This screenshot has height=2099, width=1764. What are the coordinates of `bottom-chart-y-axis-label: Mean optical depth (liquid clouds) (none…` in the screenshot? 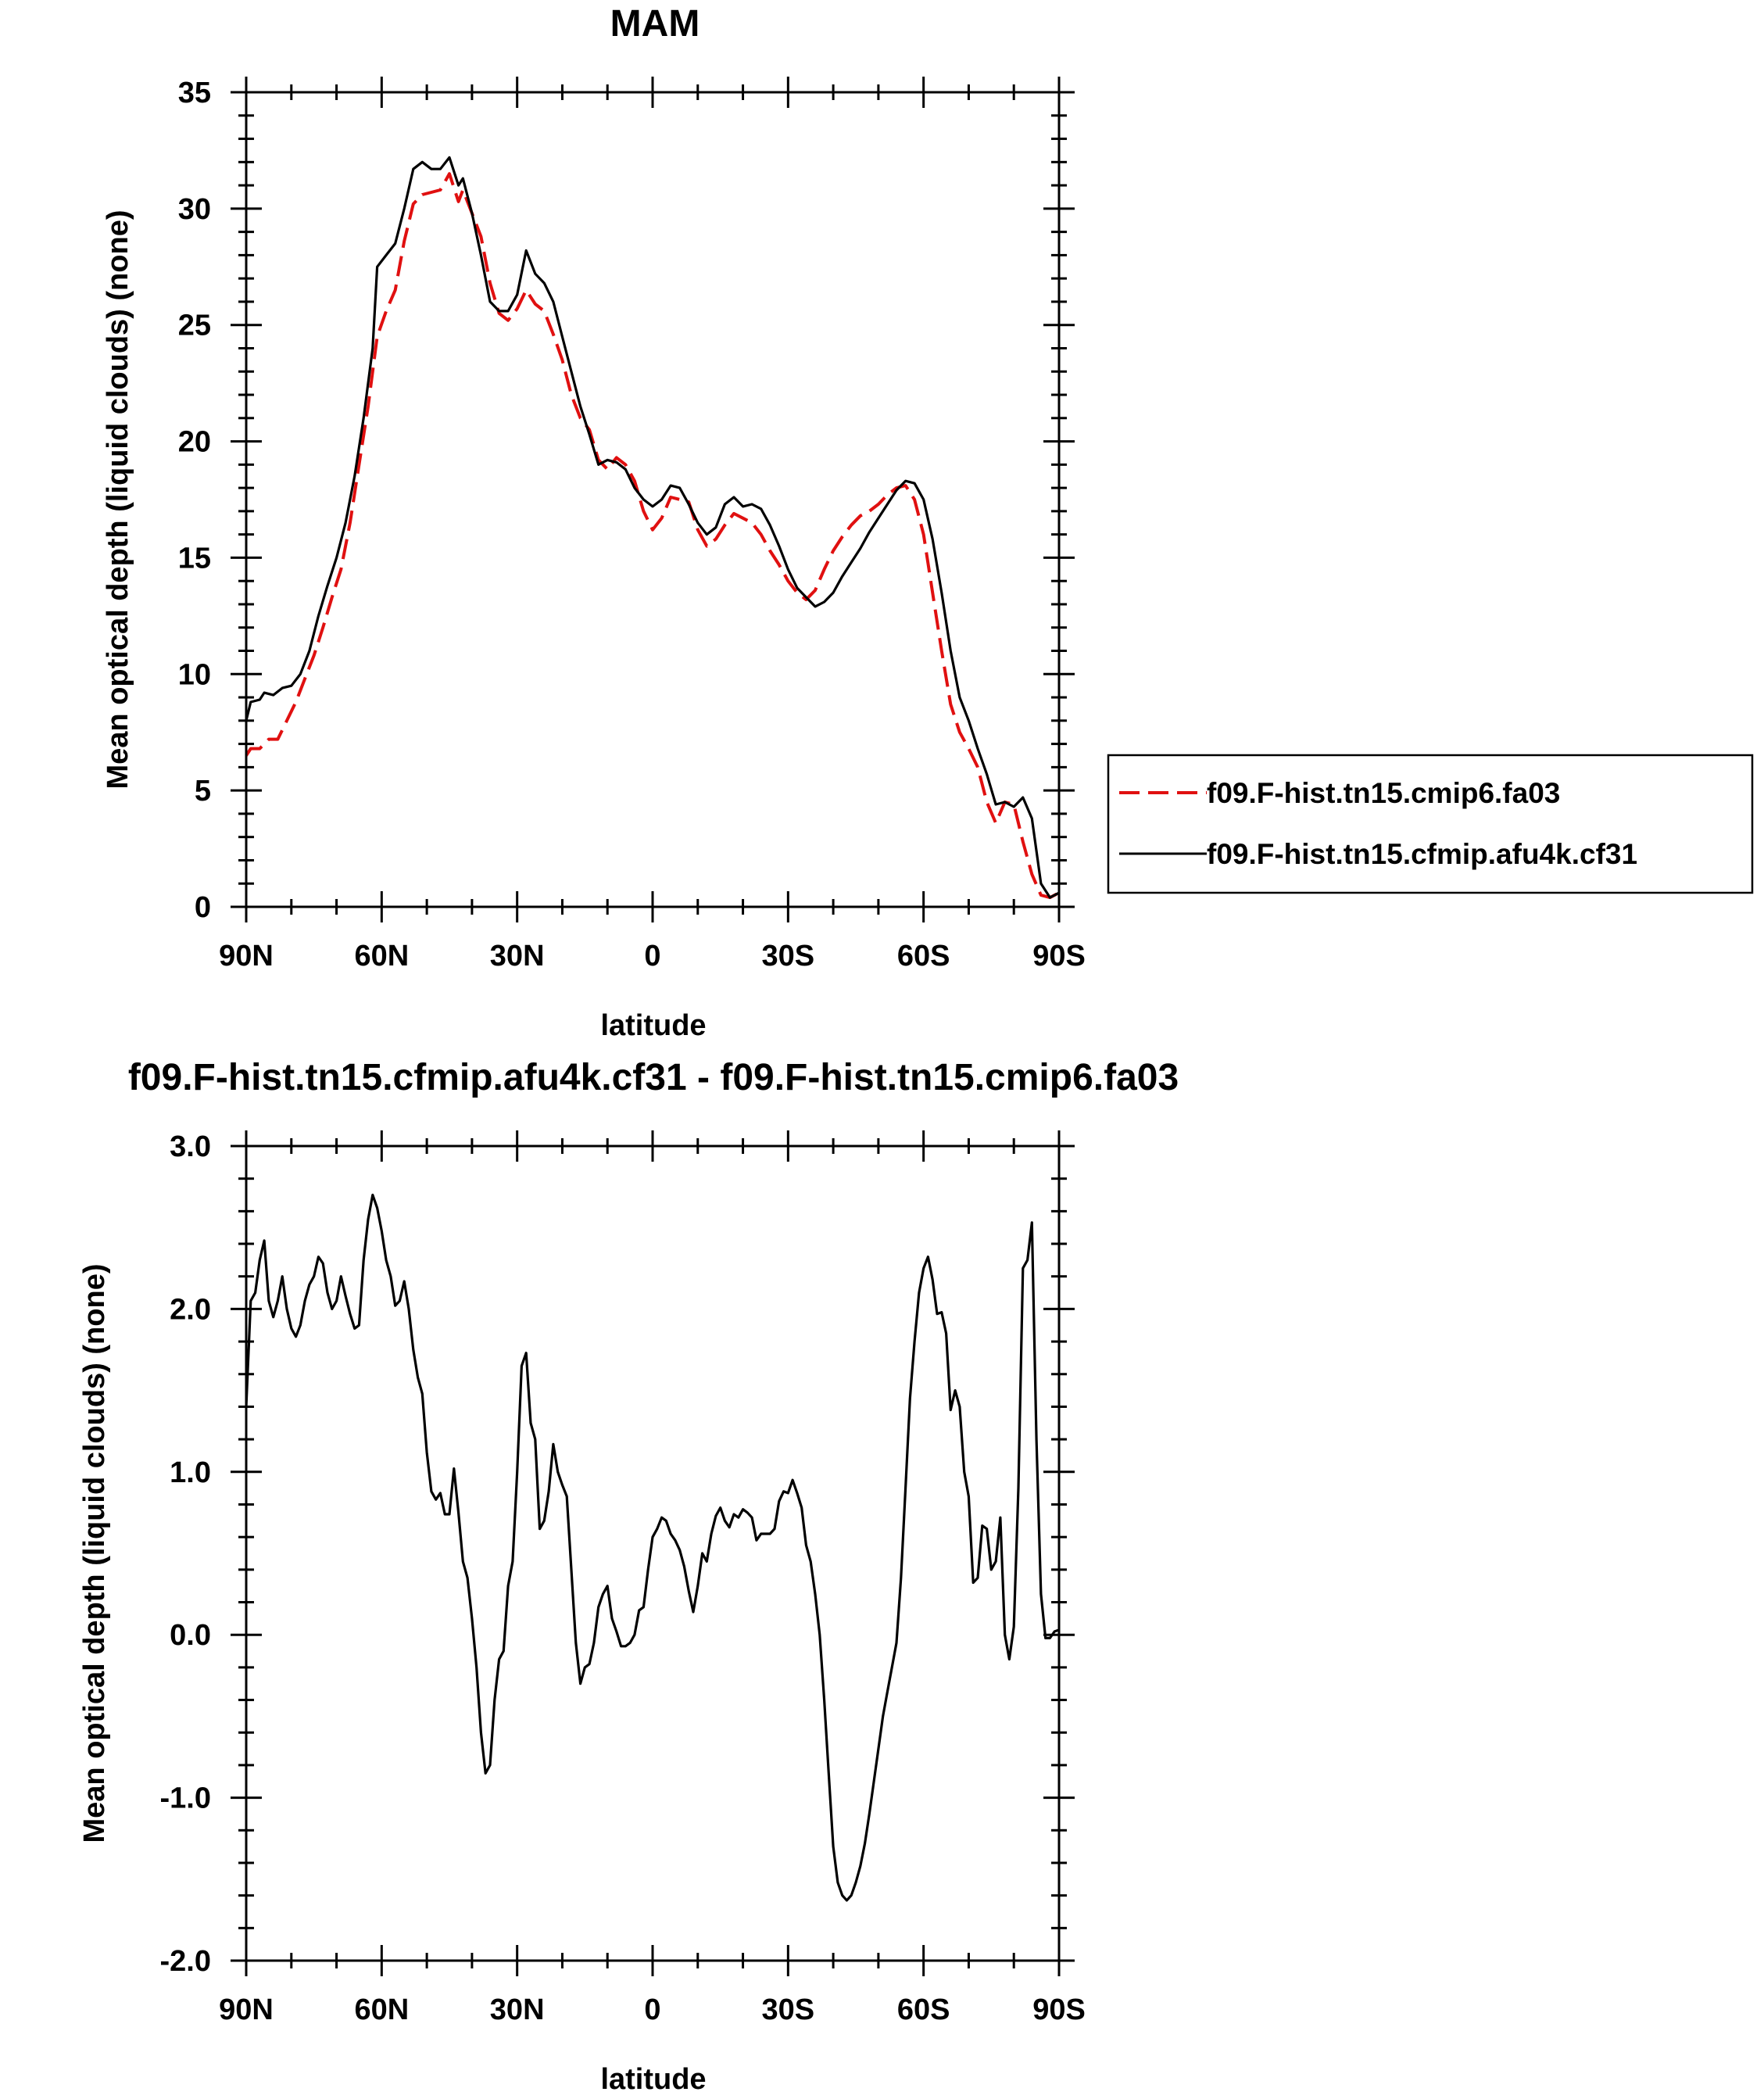 It's located at (94, 1553).